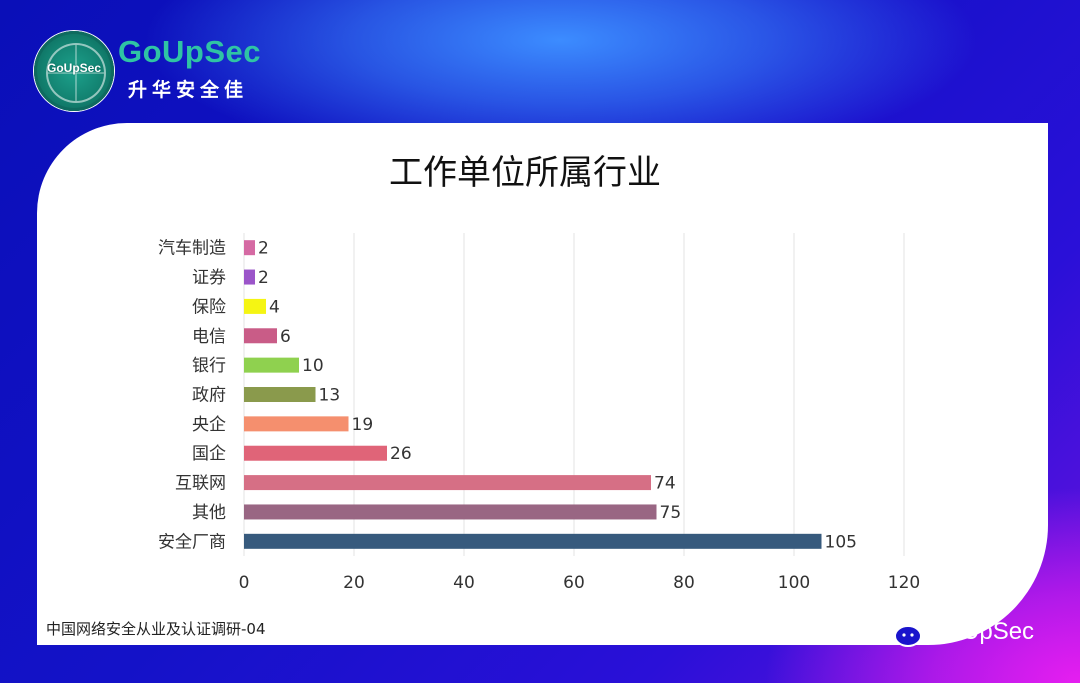 The image size is (1080, 683). What do you see at coordinates (209, 513) in the screenshot?
I see `y-category-label: 其他` at bounding box center [209, 513].